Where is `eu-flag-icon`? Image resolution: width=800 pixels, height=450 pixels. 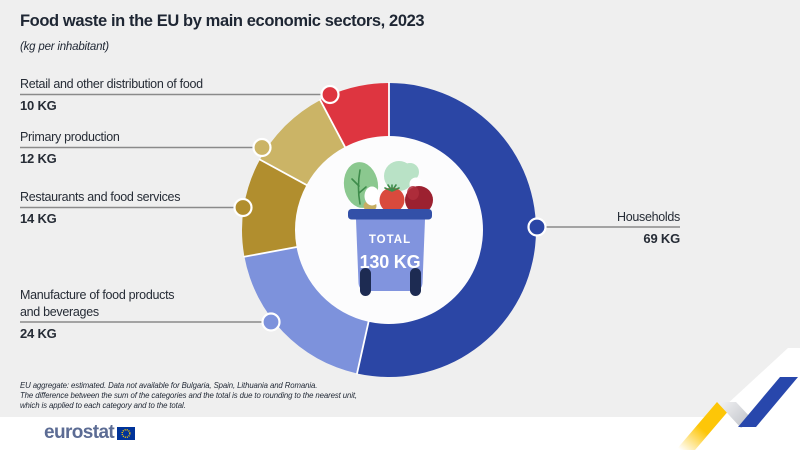
eu-flag-icon is located at coordinates (126, 433).